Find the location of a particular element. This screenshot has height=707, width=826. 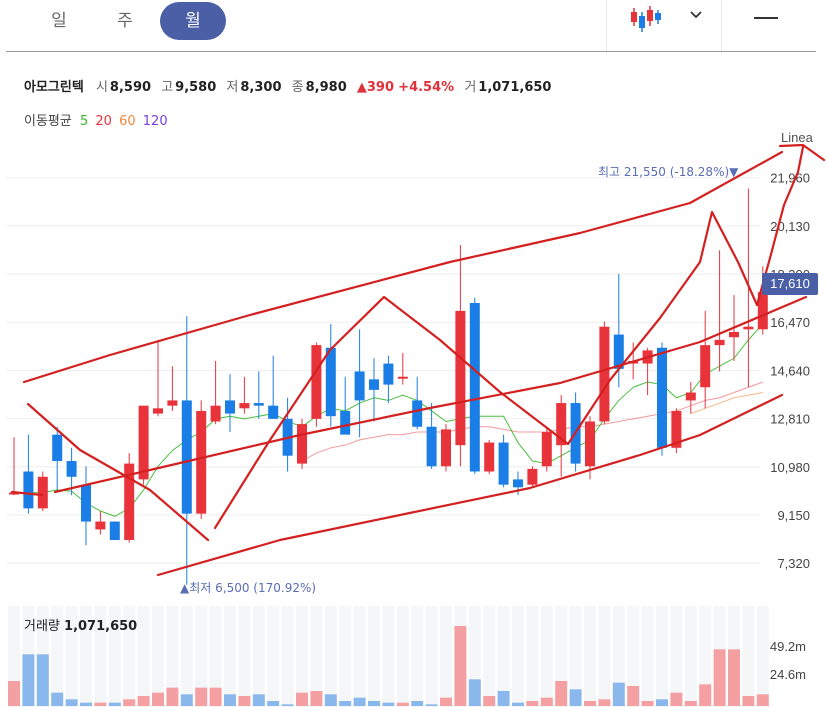

tab-week: 주 is located at coordinates (125, 21).